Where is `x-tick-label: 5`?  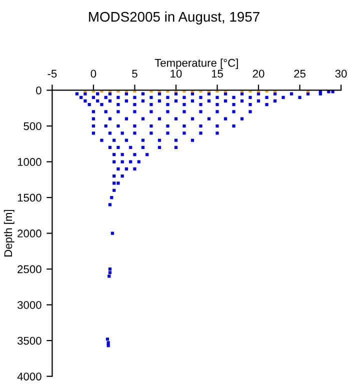 x-tick-label: 5 is located at coordinates (135, 74).